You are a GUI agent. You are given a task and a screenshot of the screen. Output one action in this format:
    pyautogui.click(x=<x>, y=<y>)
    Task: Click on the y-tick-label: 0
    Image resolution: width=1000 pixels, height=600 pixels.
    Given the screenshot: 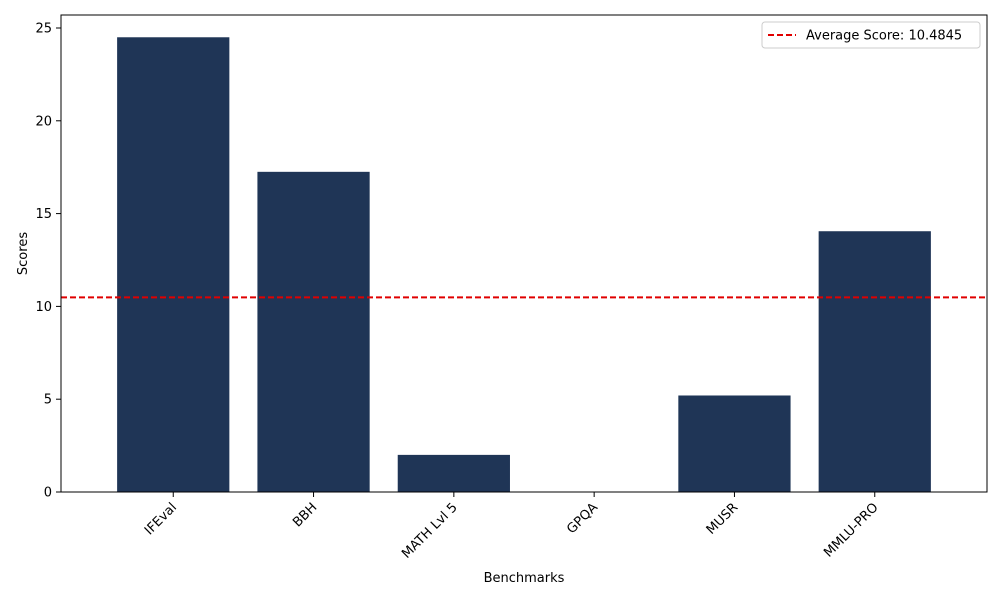 What is the action you would take?
    pyautogui.click(x=48, y=493)
    